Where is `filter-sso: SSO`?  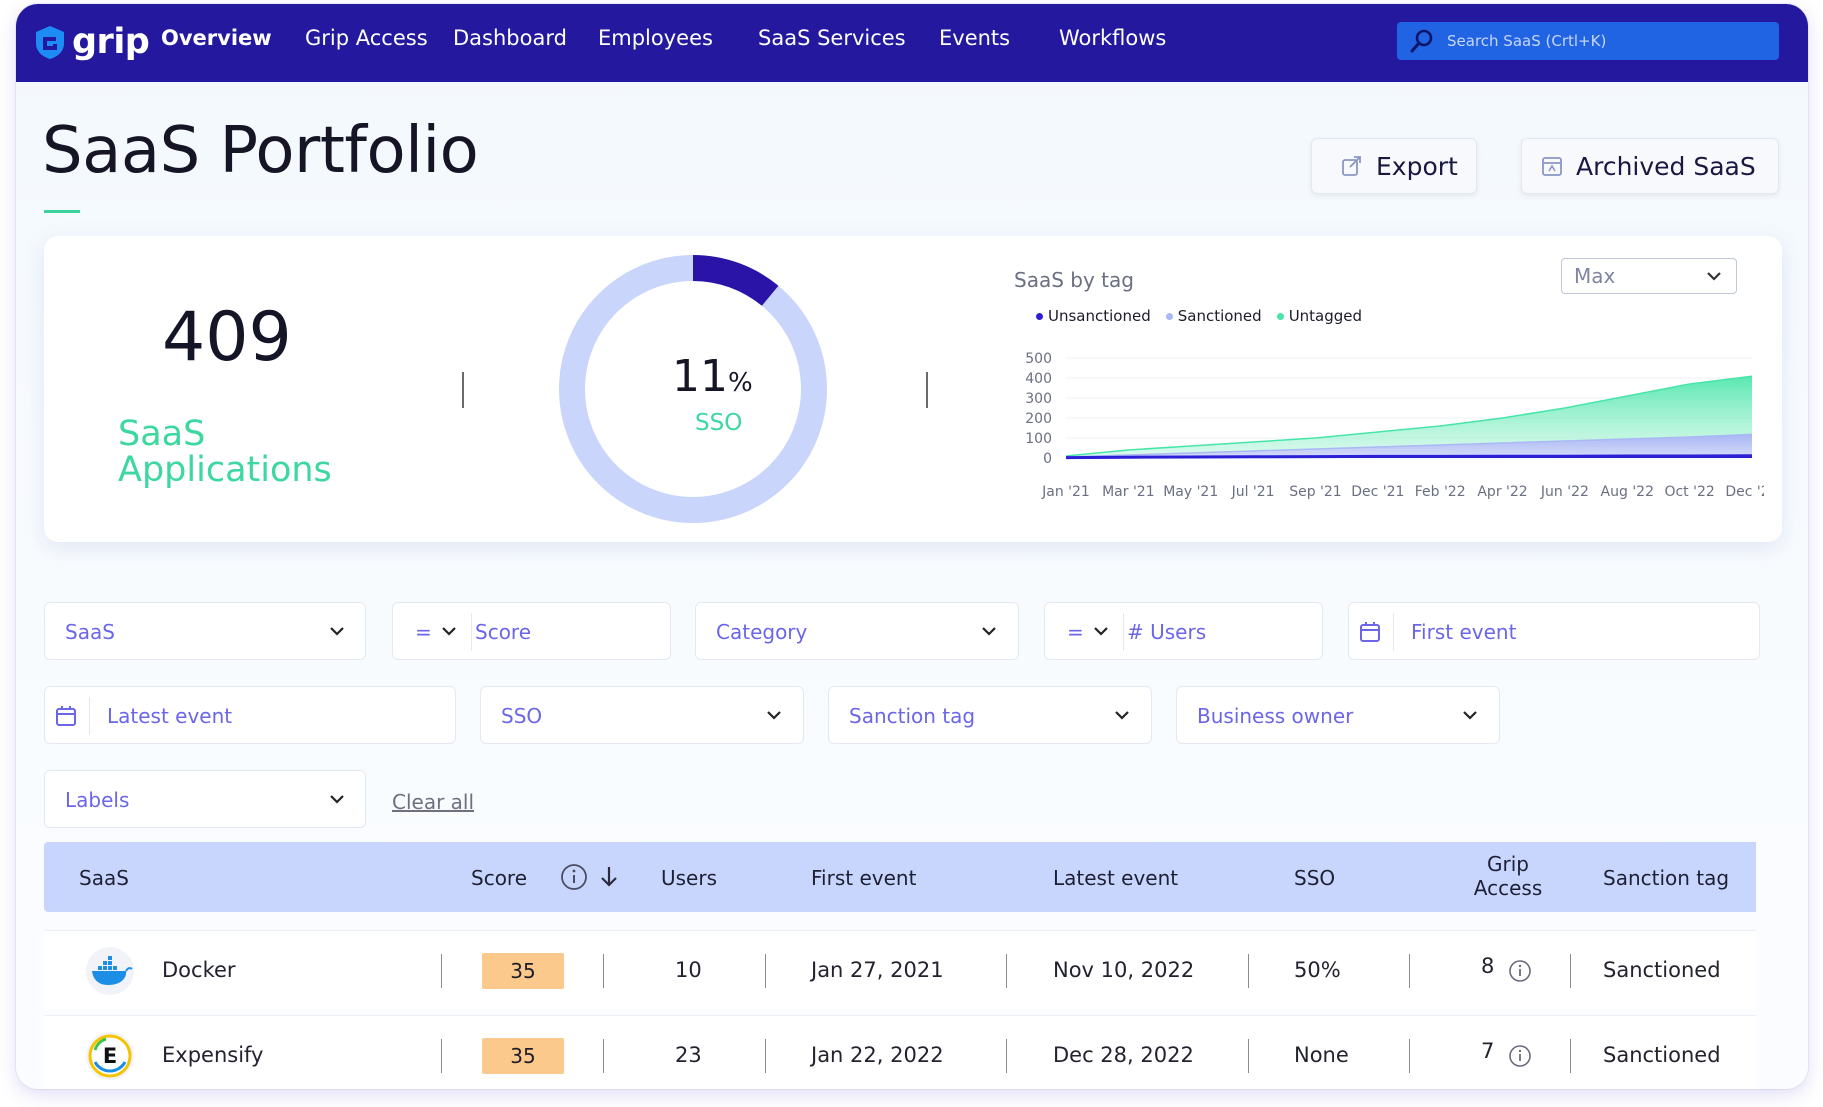
filter-sso: SSO is located at coordinates (642, 715).